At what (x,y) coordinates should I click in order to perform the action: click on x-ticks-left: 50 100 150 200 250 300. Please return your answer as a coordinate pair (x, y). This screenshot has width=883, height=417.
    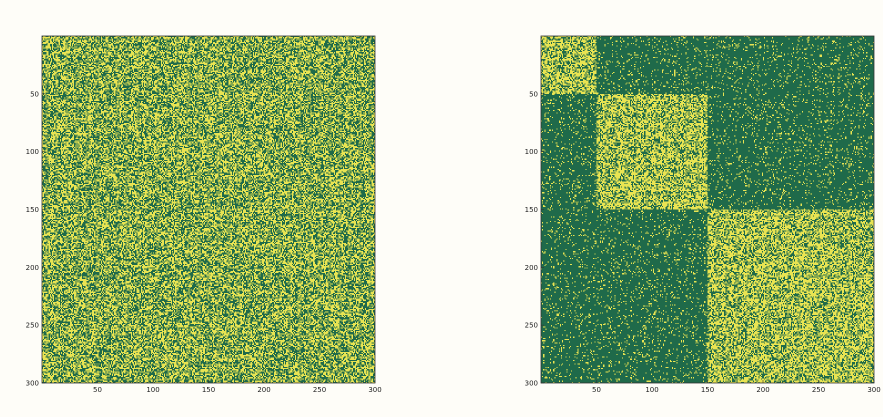
    Looking at the image, I should click on (237, 387).